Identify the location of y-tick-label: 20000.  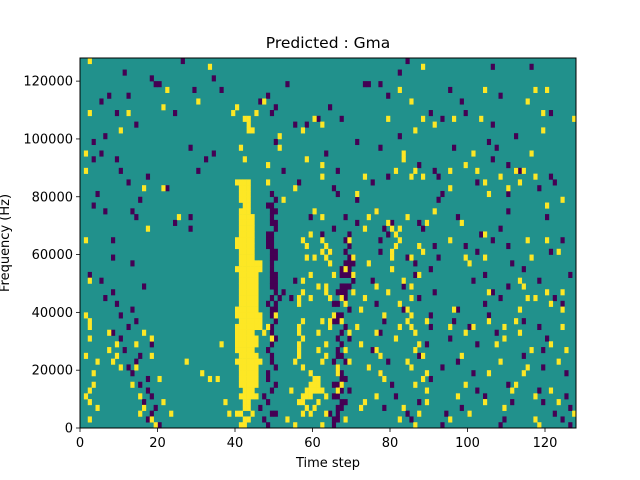
(52, 371).